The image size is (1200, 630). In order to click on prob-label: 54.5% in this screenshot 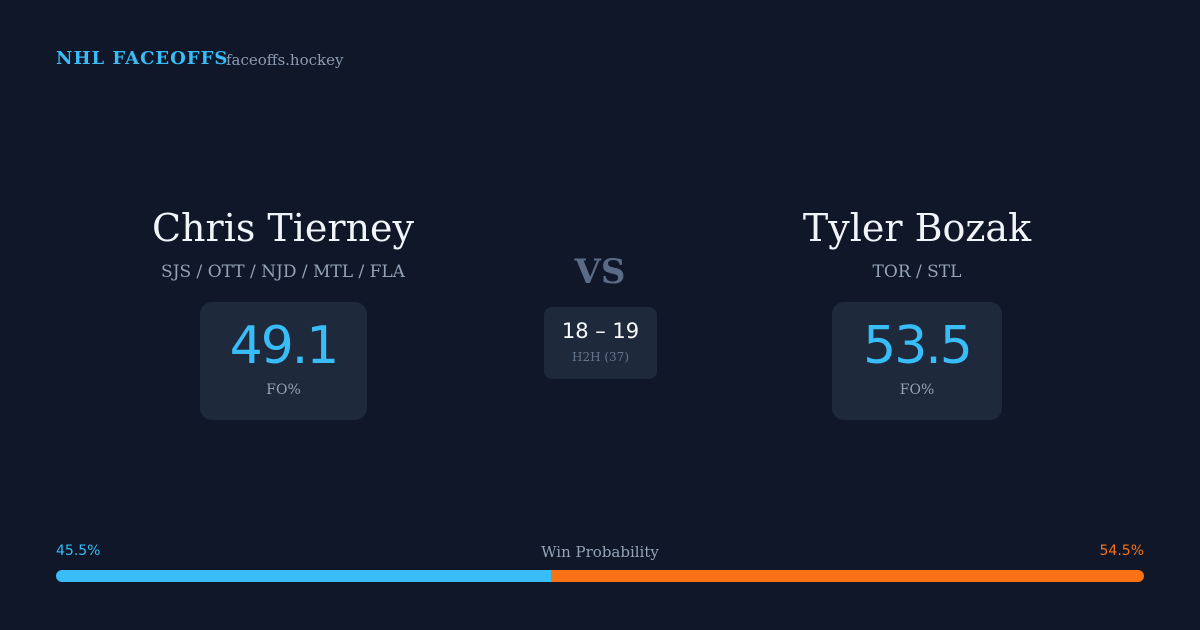, I will do `click(1121, 551)`.